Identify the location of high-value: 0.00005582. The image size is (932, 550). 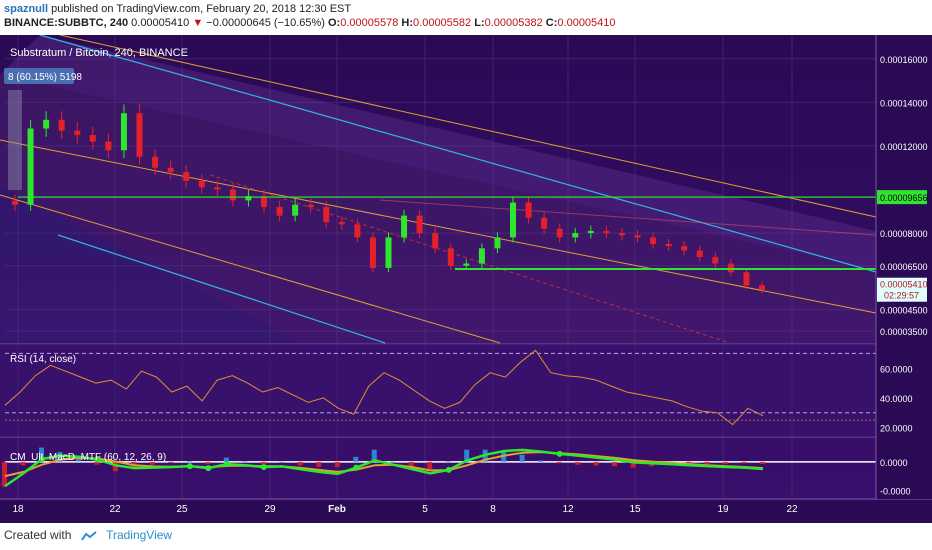
(442, 23).